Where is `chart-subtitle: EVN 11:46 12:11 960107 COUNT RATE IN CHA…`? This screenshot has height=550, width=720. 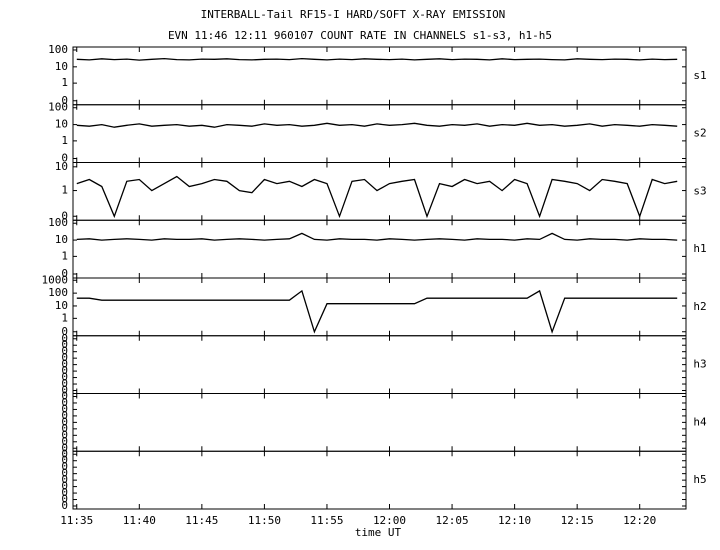
chart-subtitle: EVN 11:46 12:11 960107 COUNT RATE IN CHA… is located at coordinates (360, 35).